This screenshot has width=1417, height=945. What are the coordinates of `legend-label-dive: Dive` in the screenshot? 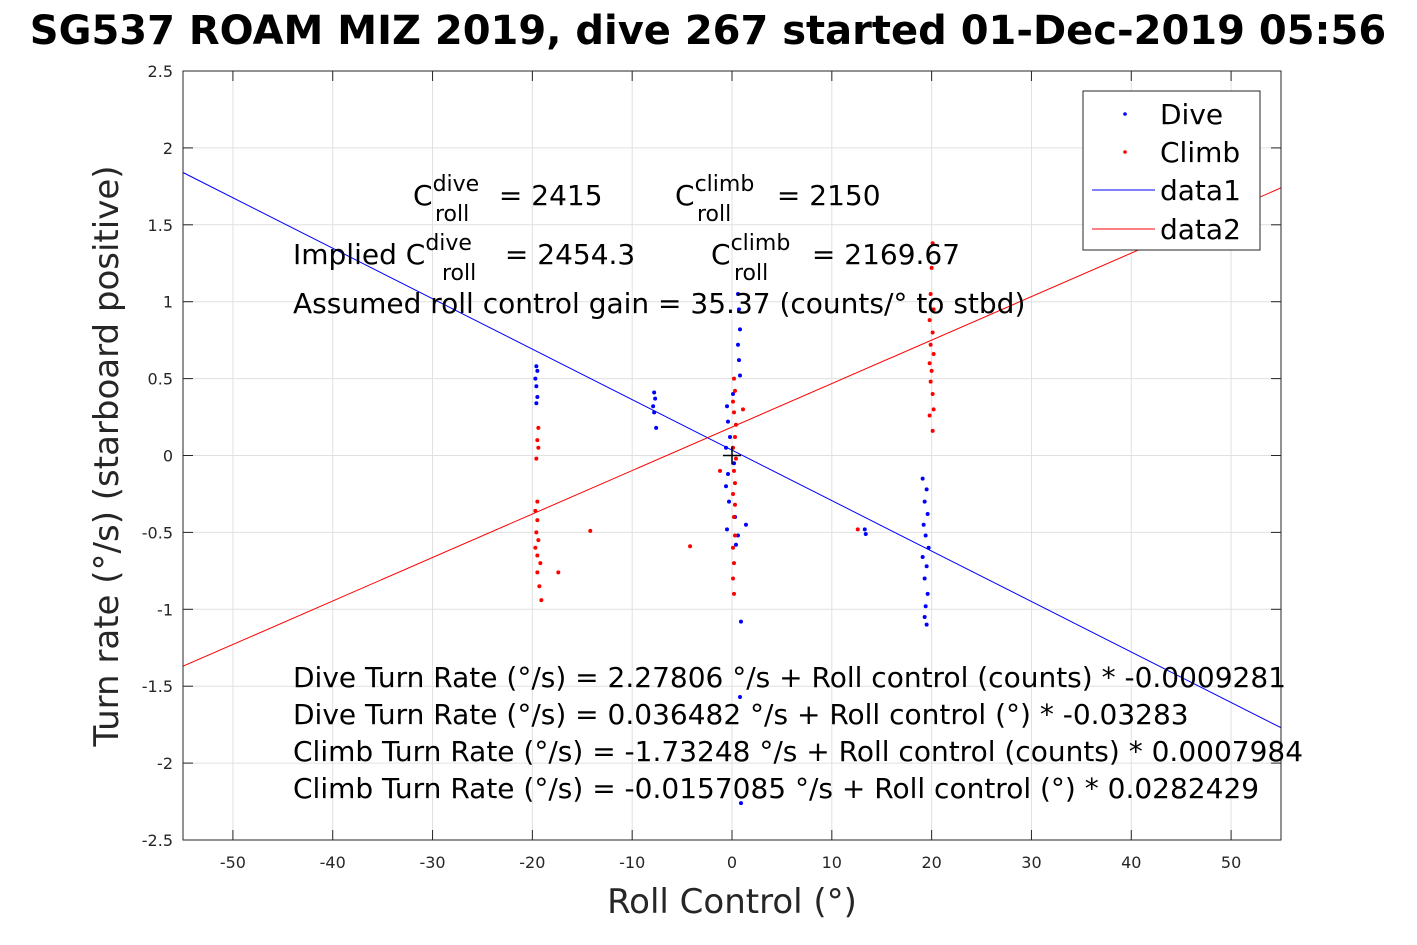 It's located at (1191, 114).